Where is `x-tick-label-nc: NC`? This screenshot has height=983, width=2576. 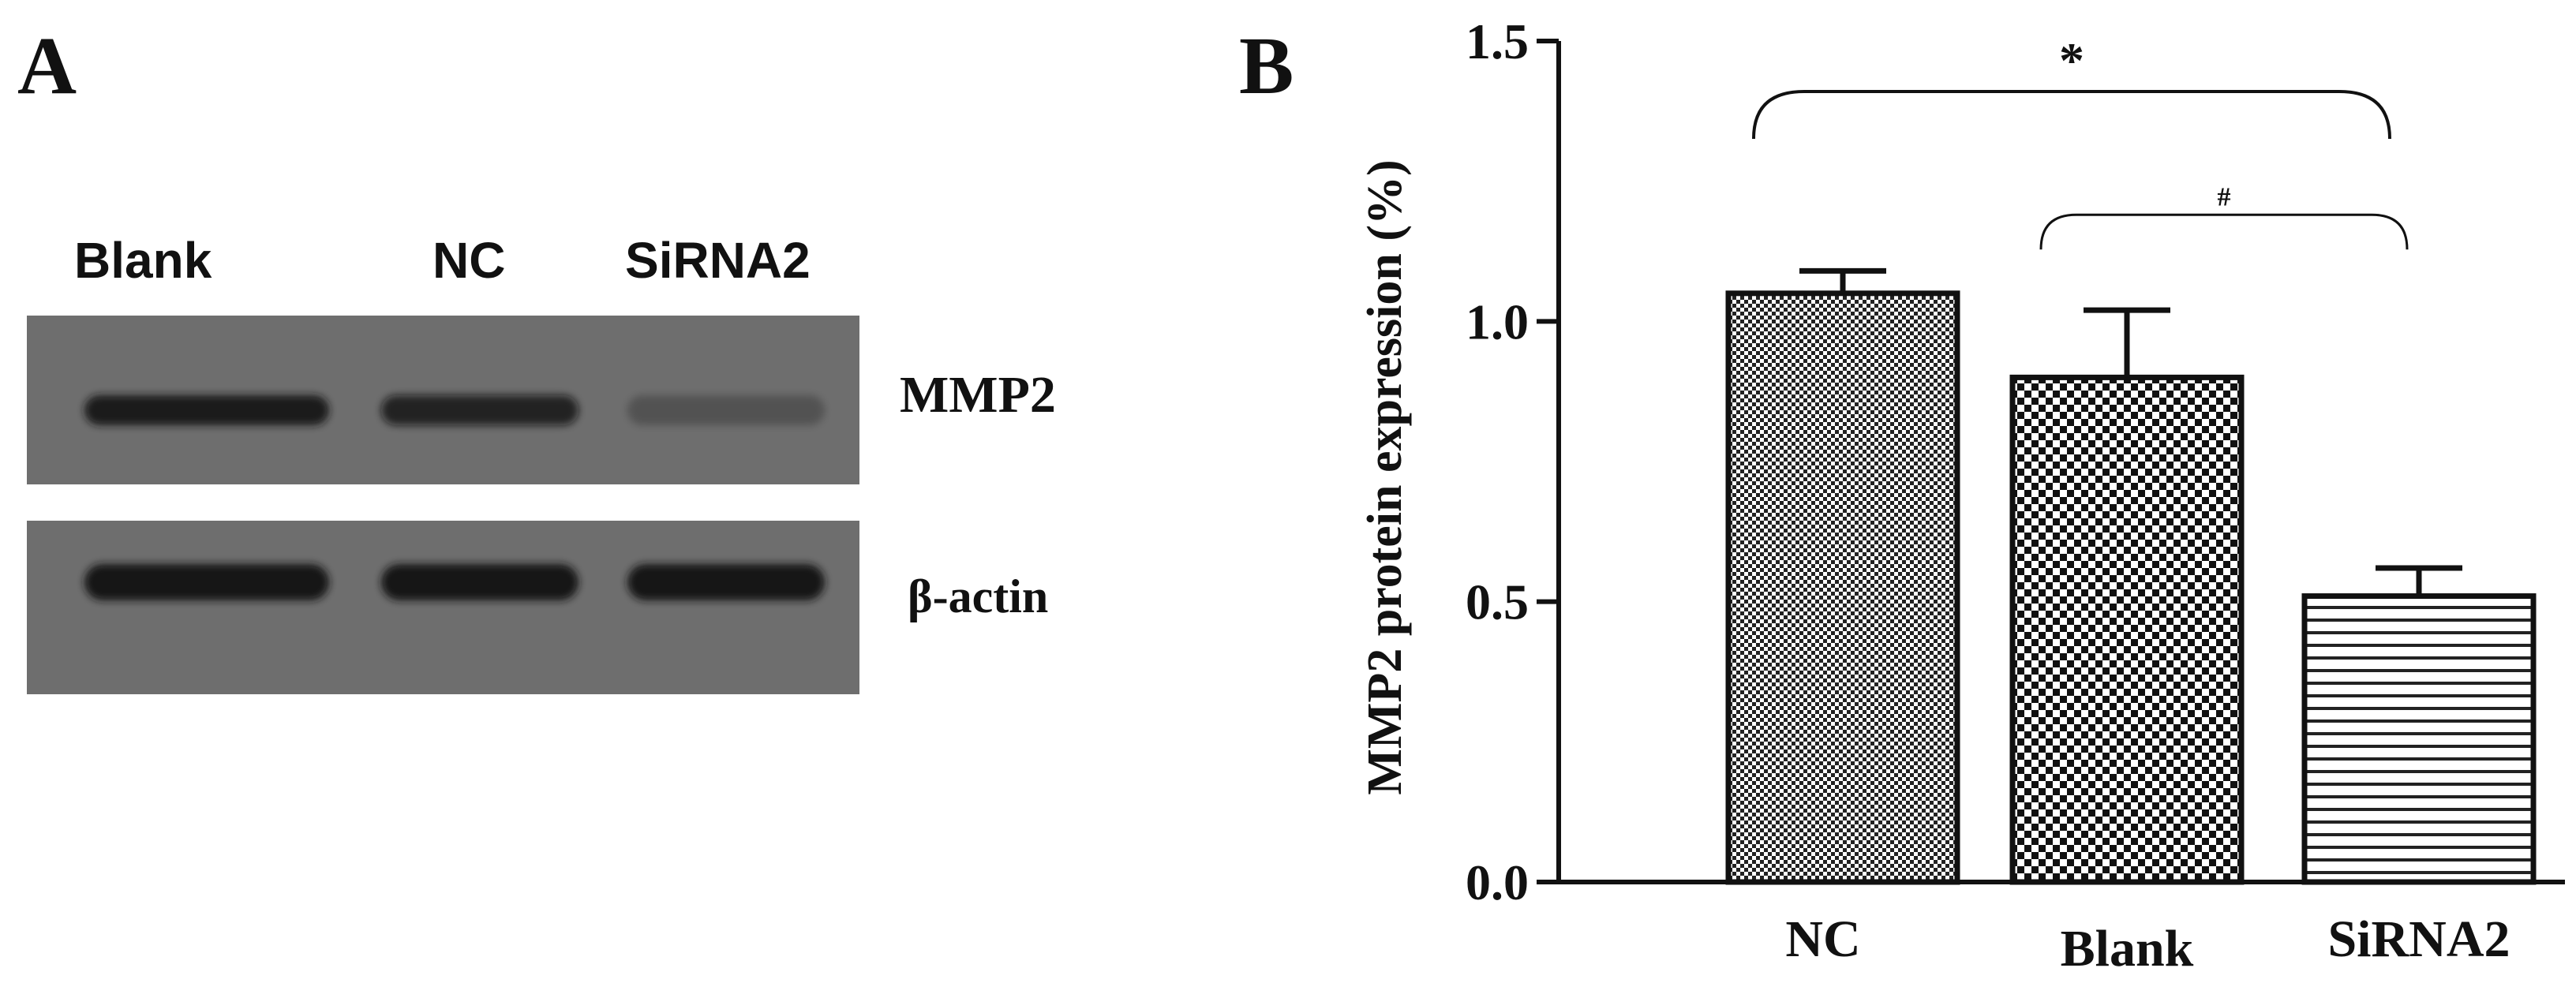 x-tick-label-nc: NC is located at coordinates (1822, 939).